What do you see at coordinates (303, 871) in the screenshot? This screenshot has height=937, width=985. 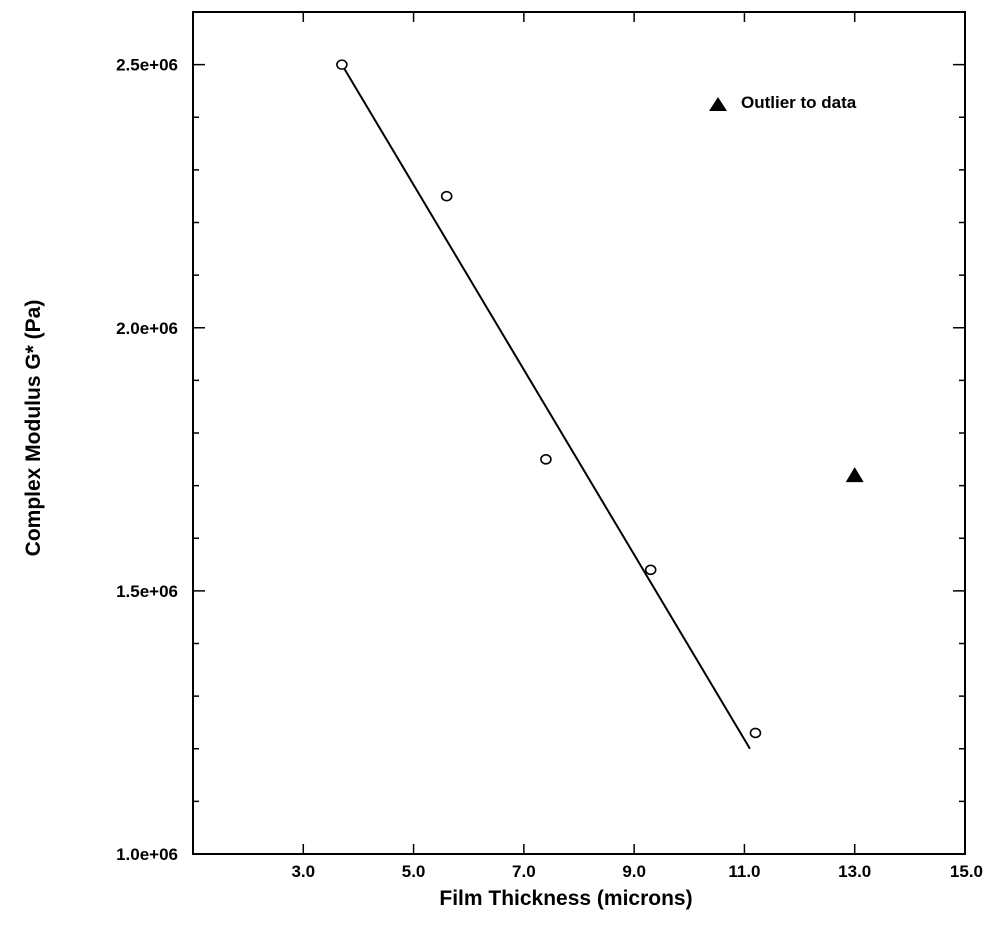 I see `x-tick-label-0: 3.0` at bounding box center [303, 871].